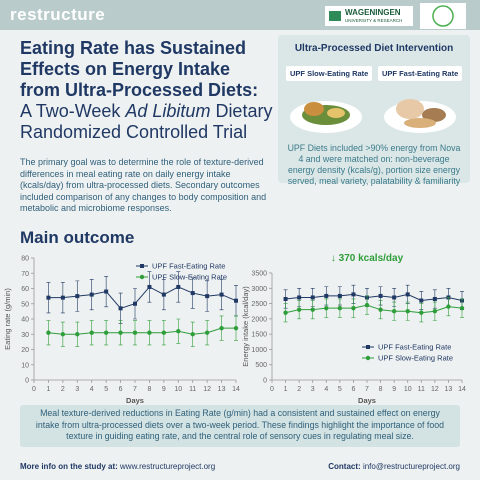 The height and width of the screenshot is (480, 480). I want to click on info-label: More info on the study at:, so click(69, 466).